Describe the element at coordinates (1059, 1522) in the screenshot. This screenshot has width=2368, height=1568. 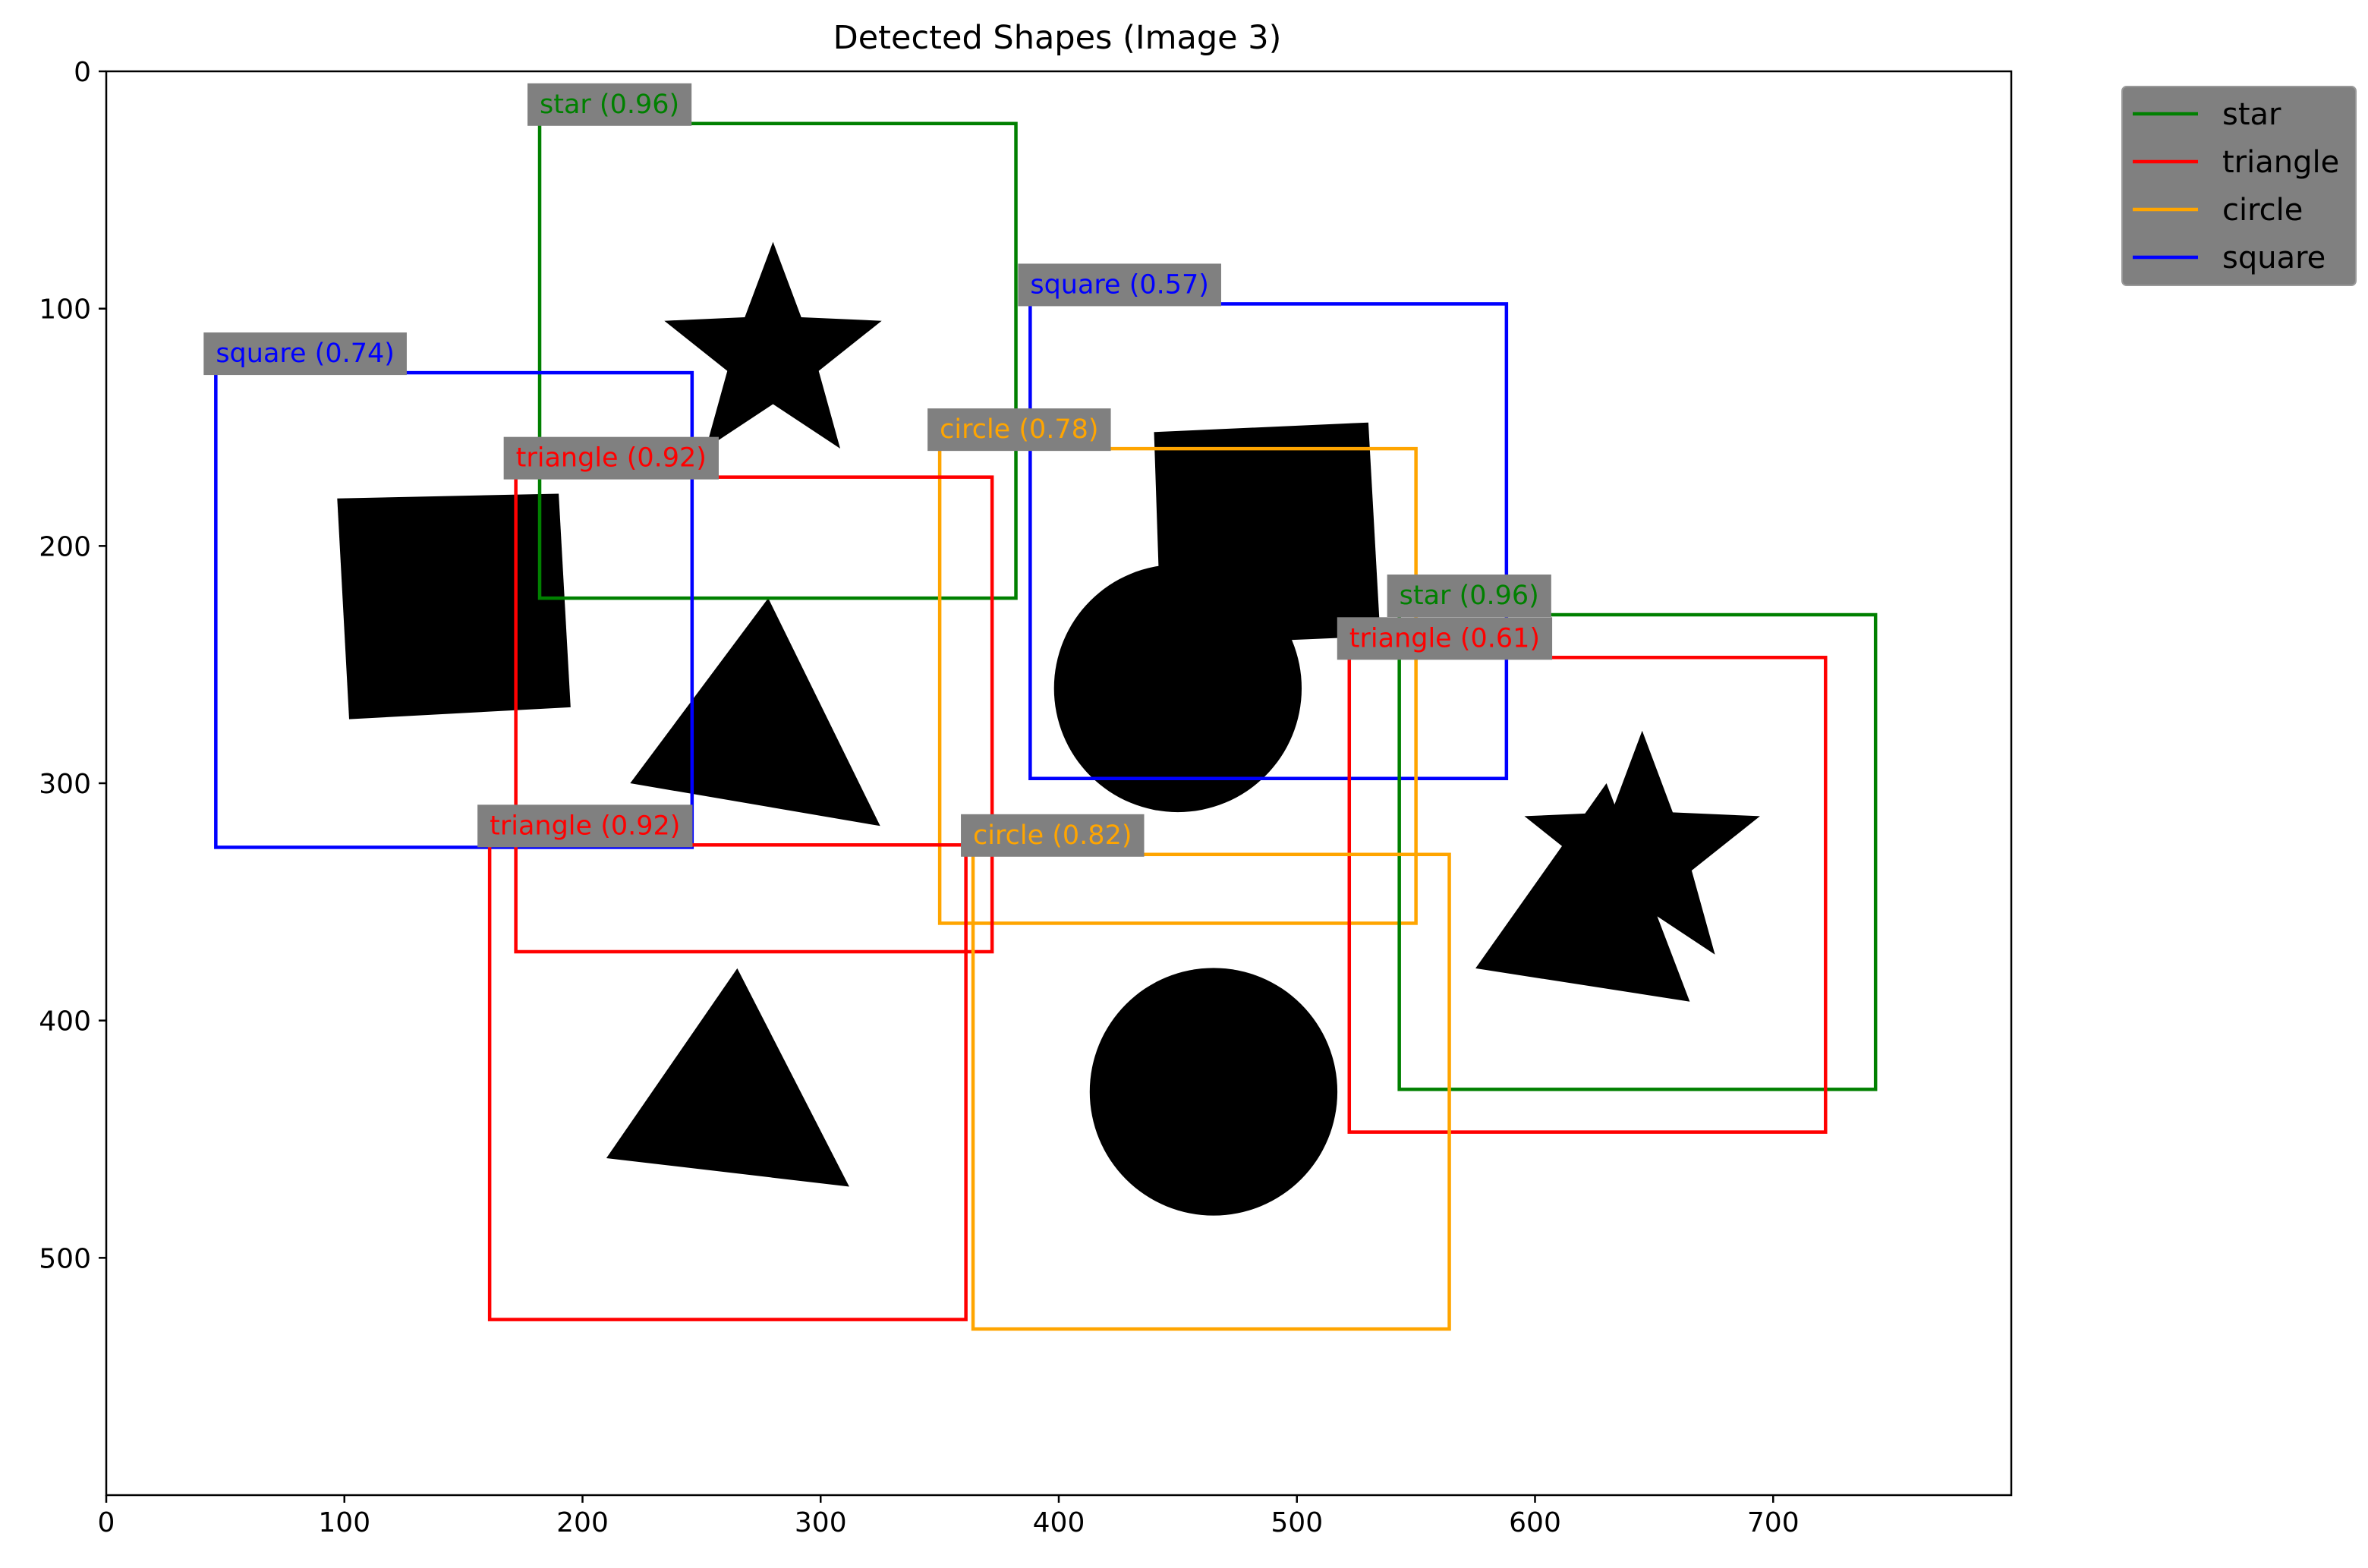
I see `x-tick-label: 400` at that location.